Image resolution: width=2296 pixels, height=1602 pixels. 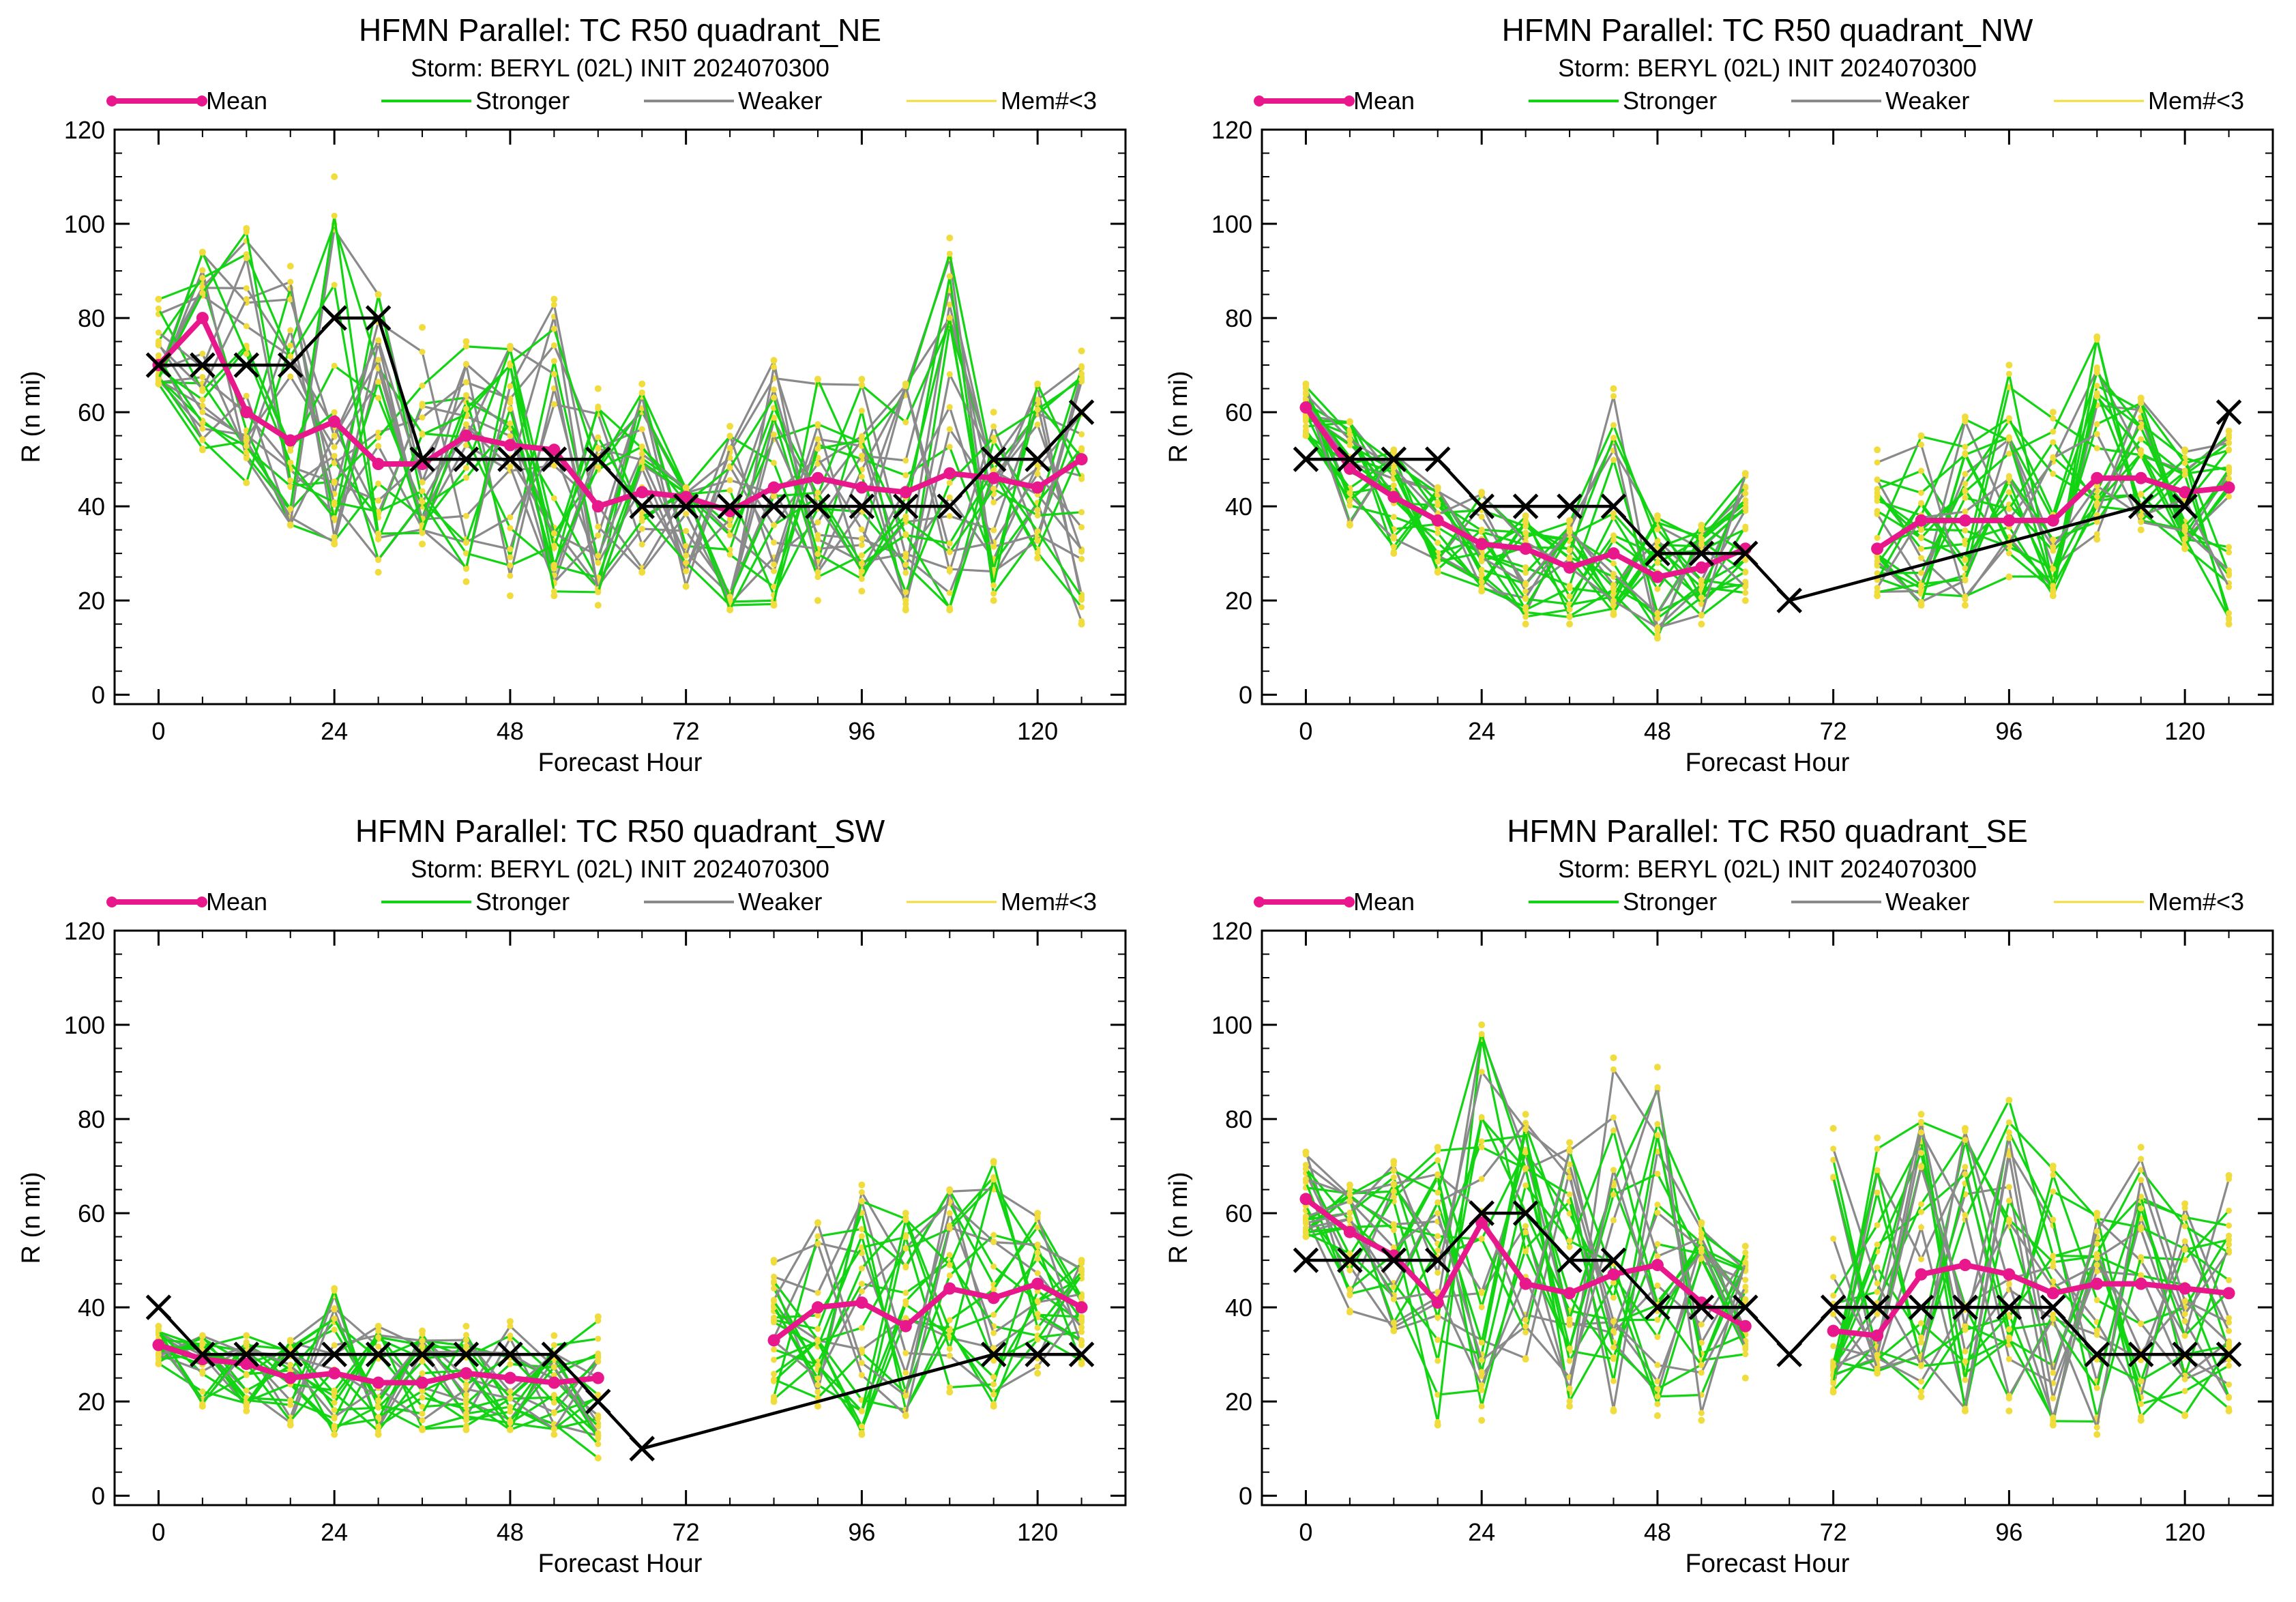 What do you see at coordinates (1245, 695) in the screenshot?
I see `y-tick-label: 0` at bounding box center [1245, 695].